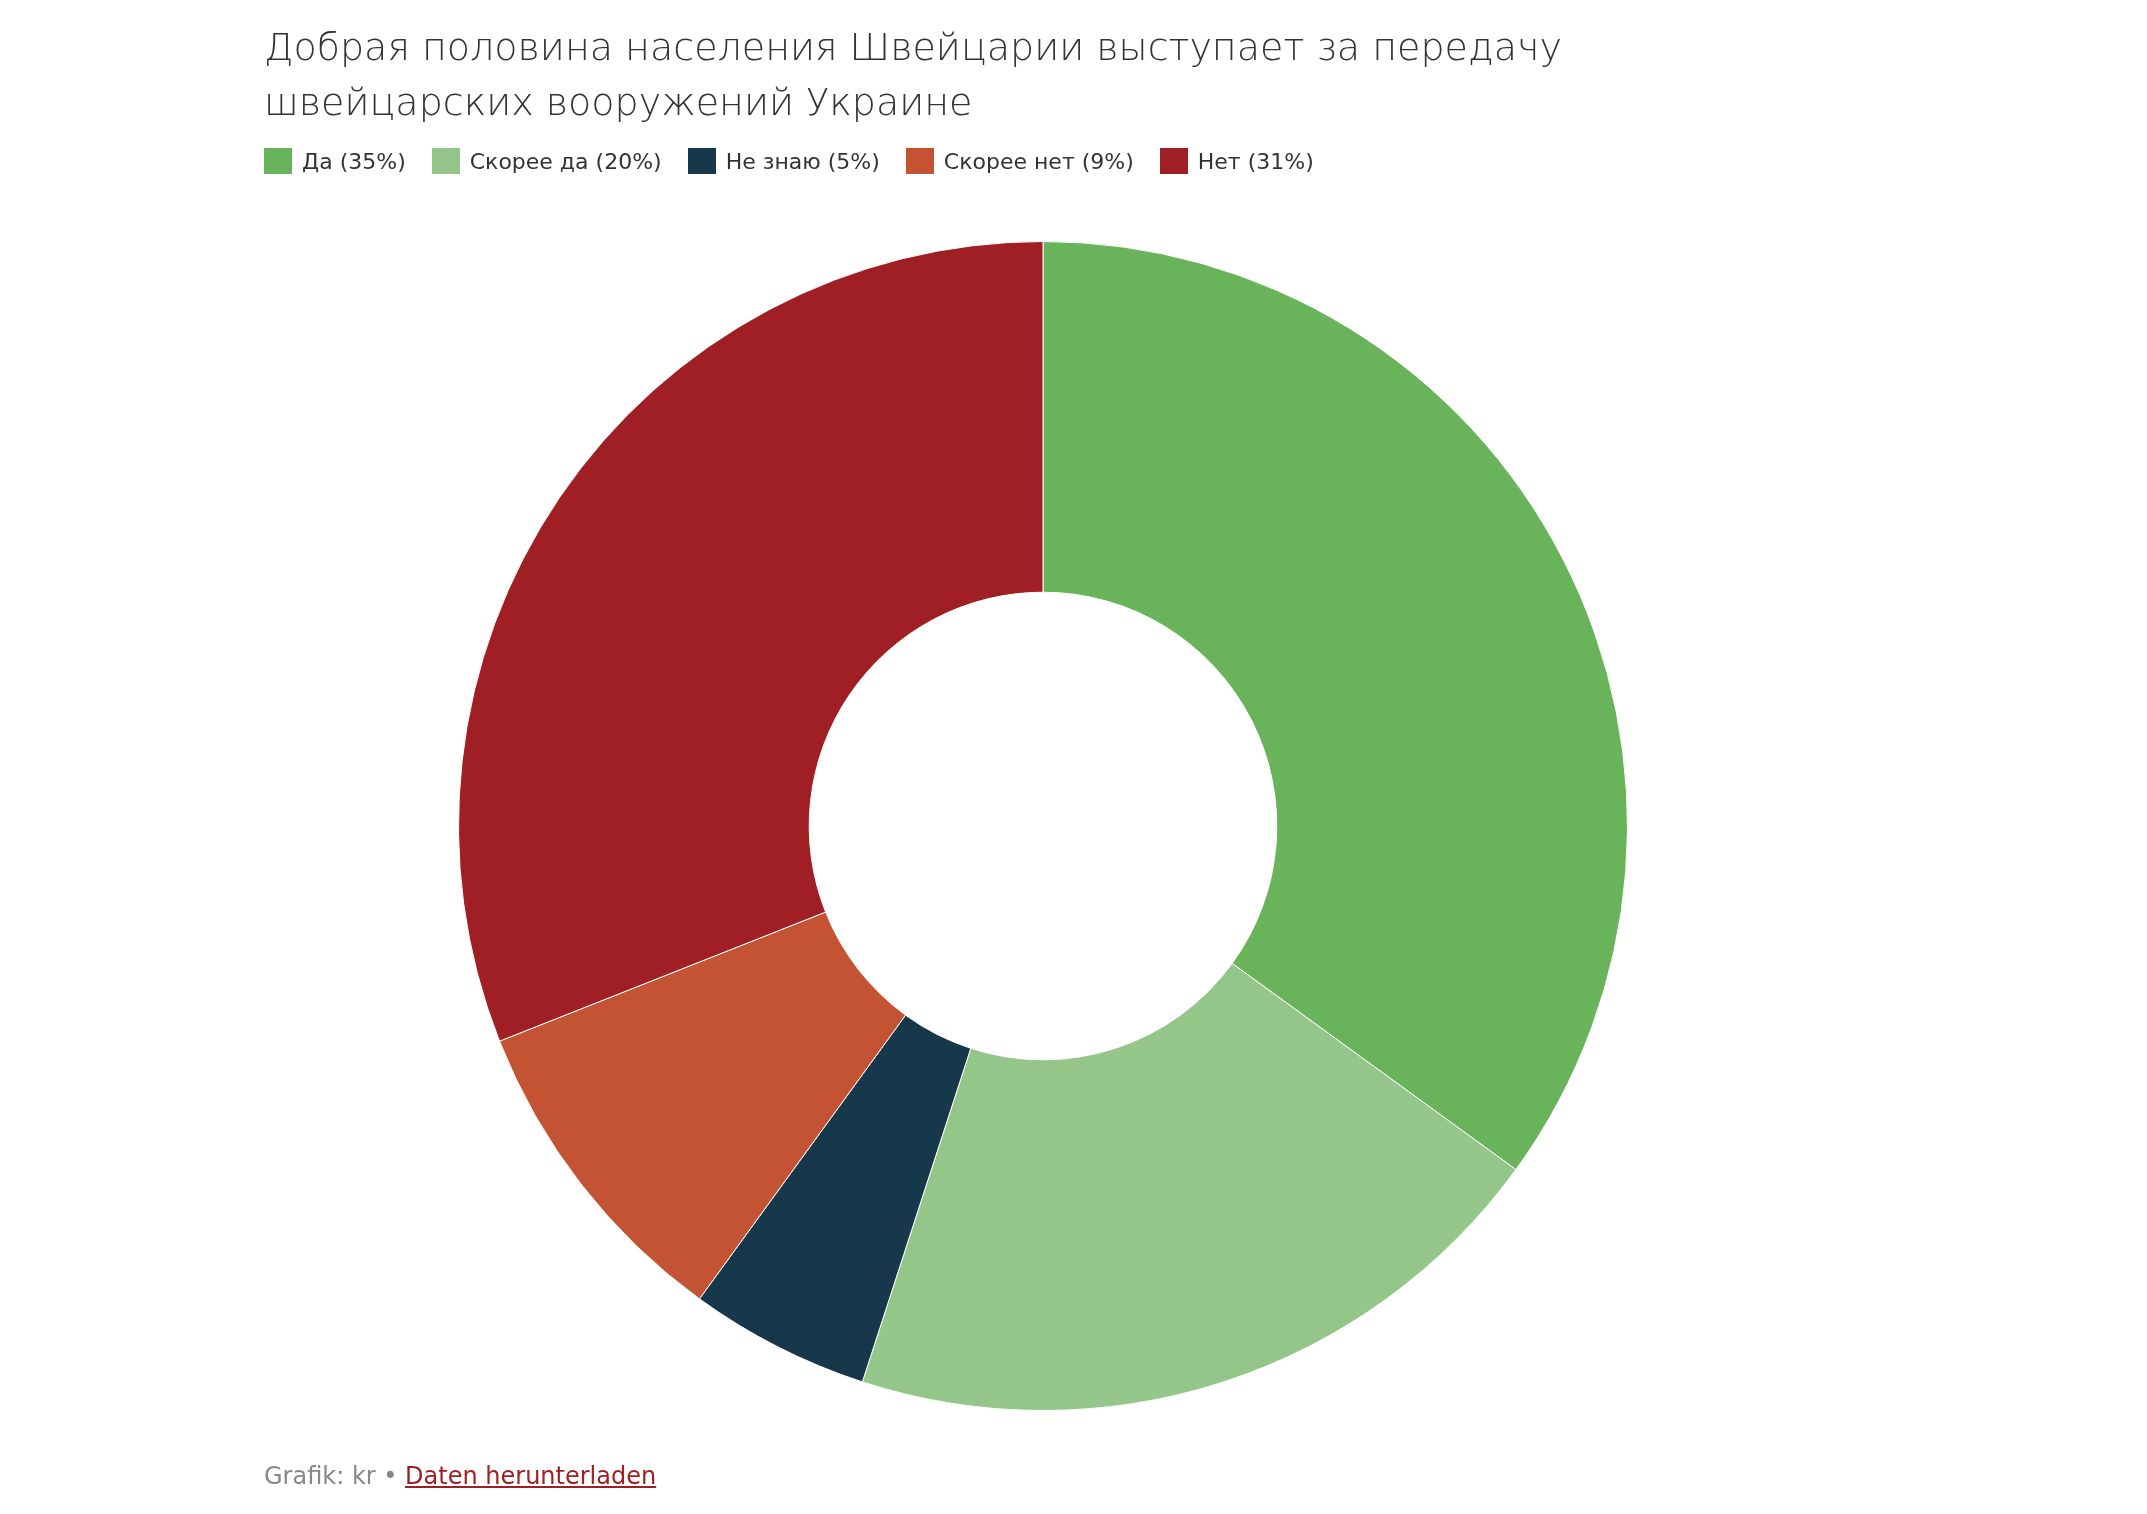  What do you see at coordinates (1038, 161) in the screenshot?
I see `legend-label: Скорее нет (9%)` at bounding box center [1038, 161].